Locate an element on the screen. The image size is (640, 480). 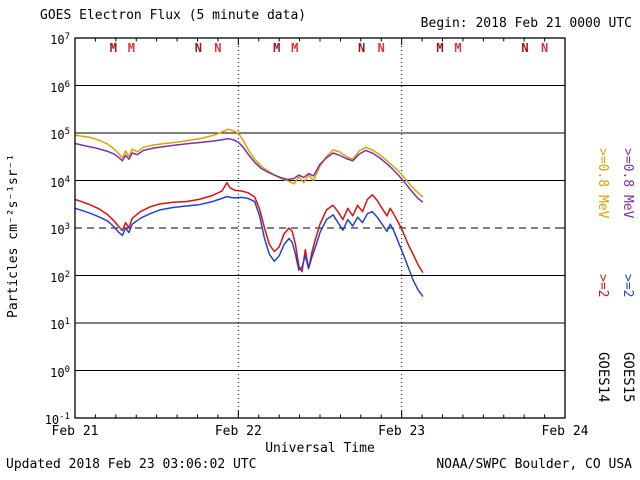
y-tick-label: 10⁰ is located at coordinates (60, 372).